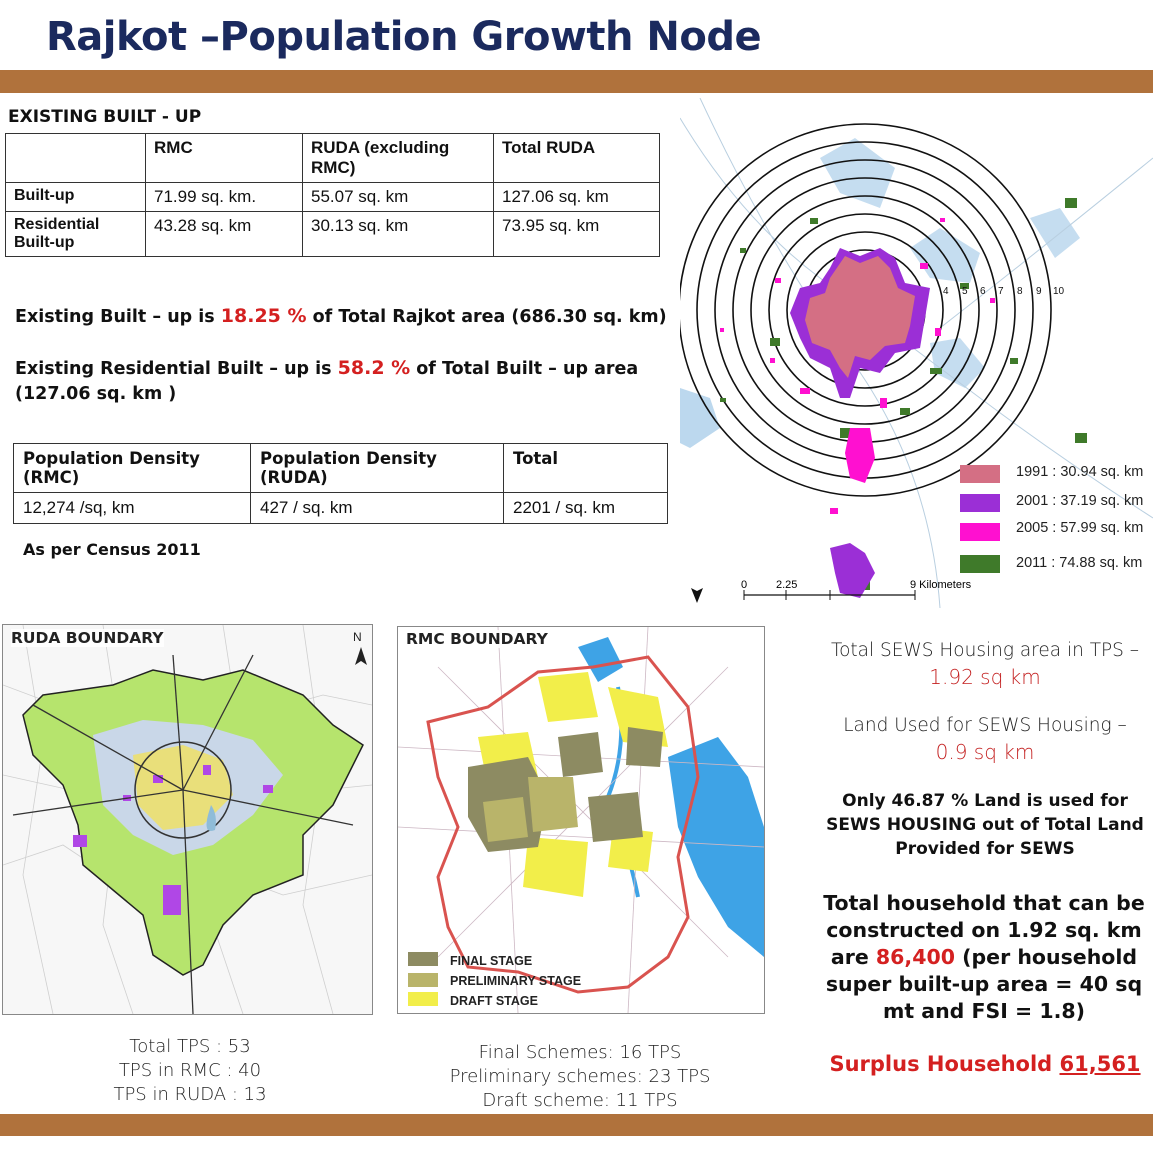 This screenshot has width=1153, height=1153. Describe the element at coordinates (398, 234) in the screenshot. I see `cell-ruda: 30.13 sq. km` at that location.